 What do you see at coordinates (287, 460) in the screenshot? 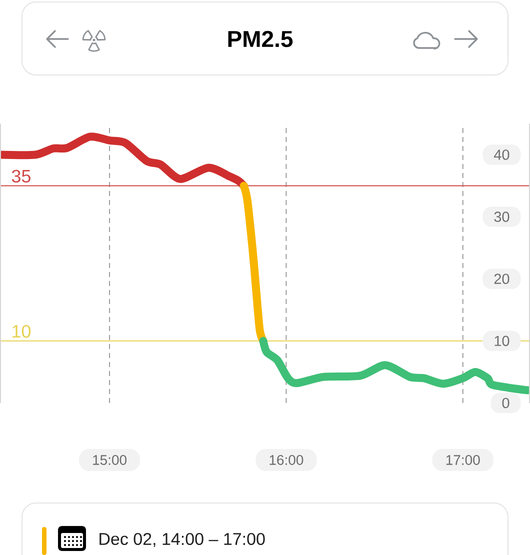
I see `x-tick-label: 16:00` at bounding box center [287, 460].